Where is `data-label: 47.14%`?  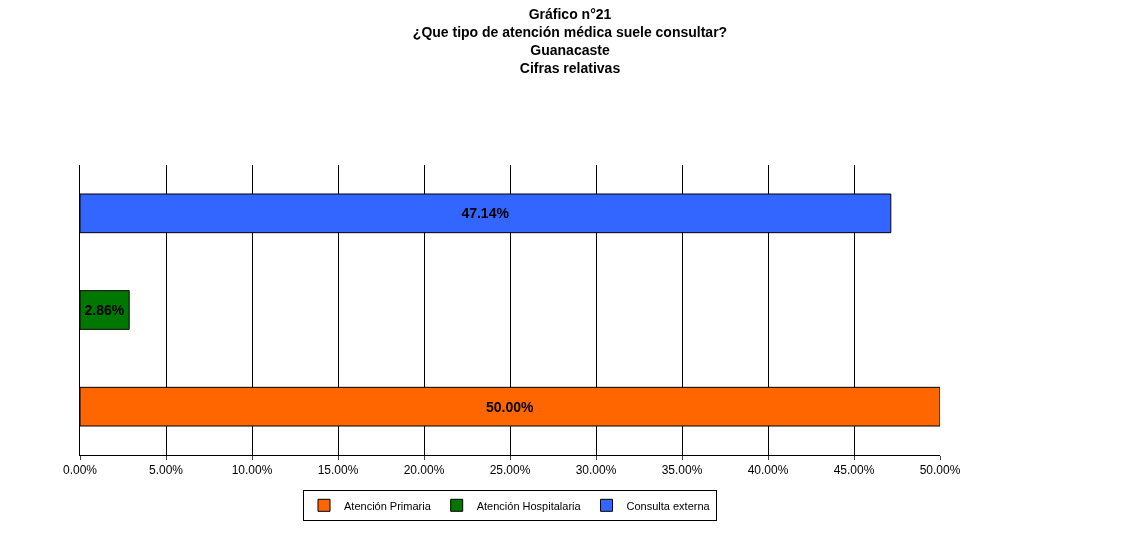
data-label: 47.14% is located at coordinates (485, 213).